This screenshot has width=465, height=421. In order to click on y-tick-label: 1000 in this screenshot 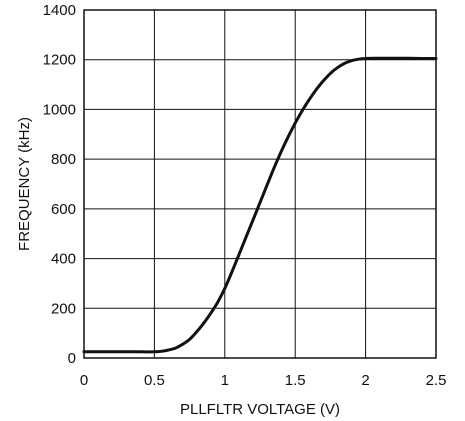, I will do `click(59, 109)`.